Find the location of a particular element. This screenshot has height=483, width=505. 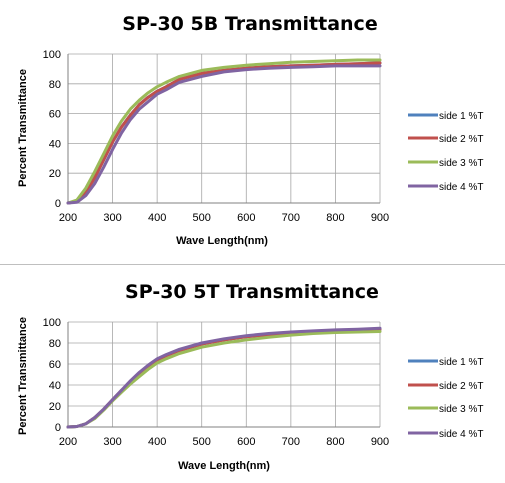

bottom-x-tick-label-800: 800 is located at coordinates (335, 442).